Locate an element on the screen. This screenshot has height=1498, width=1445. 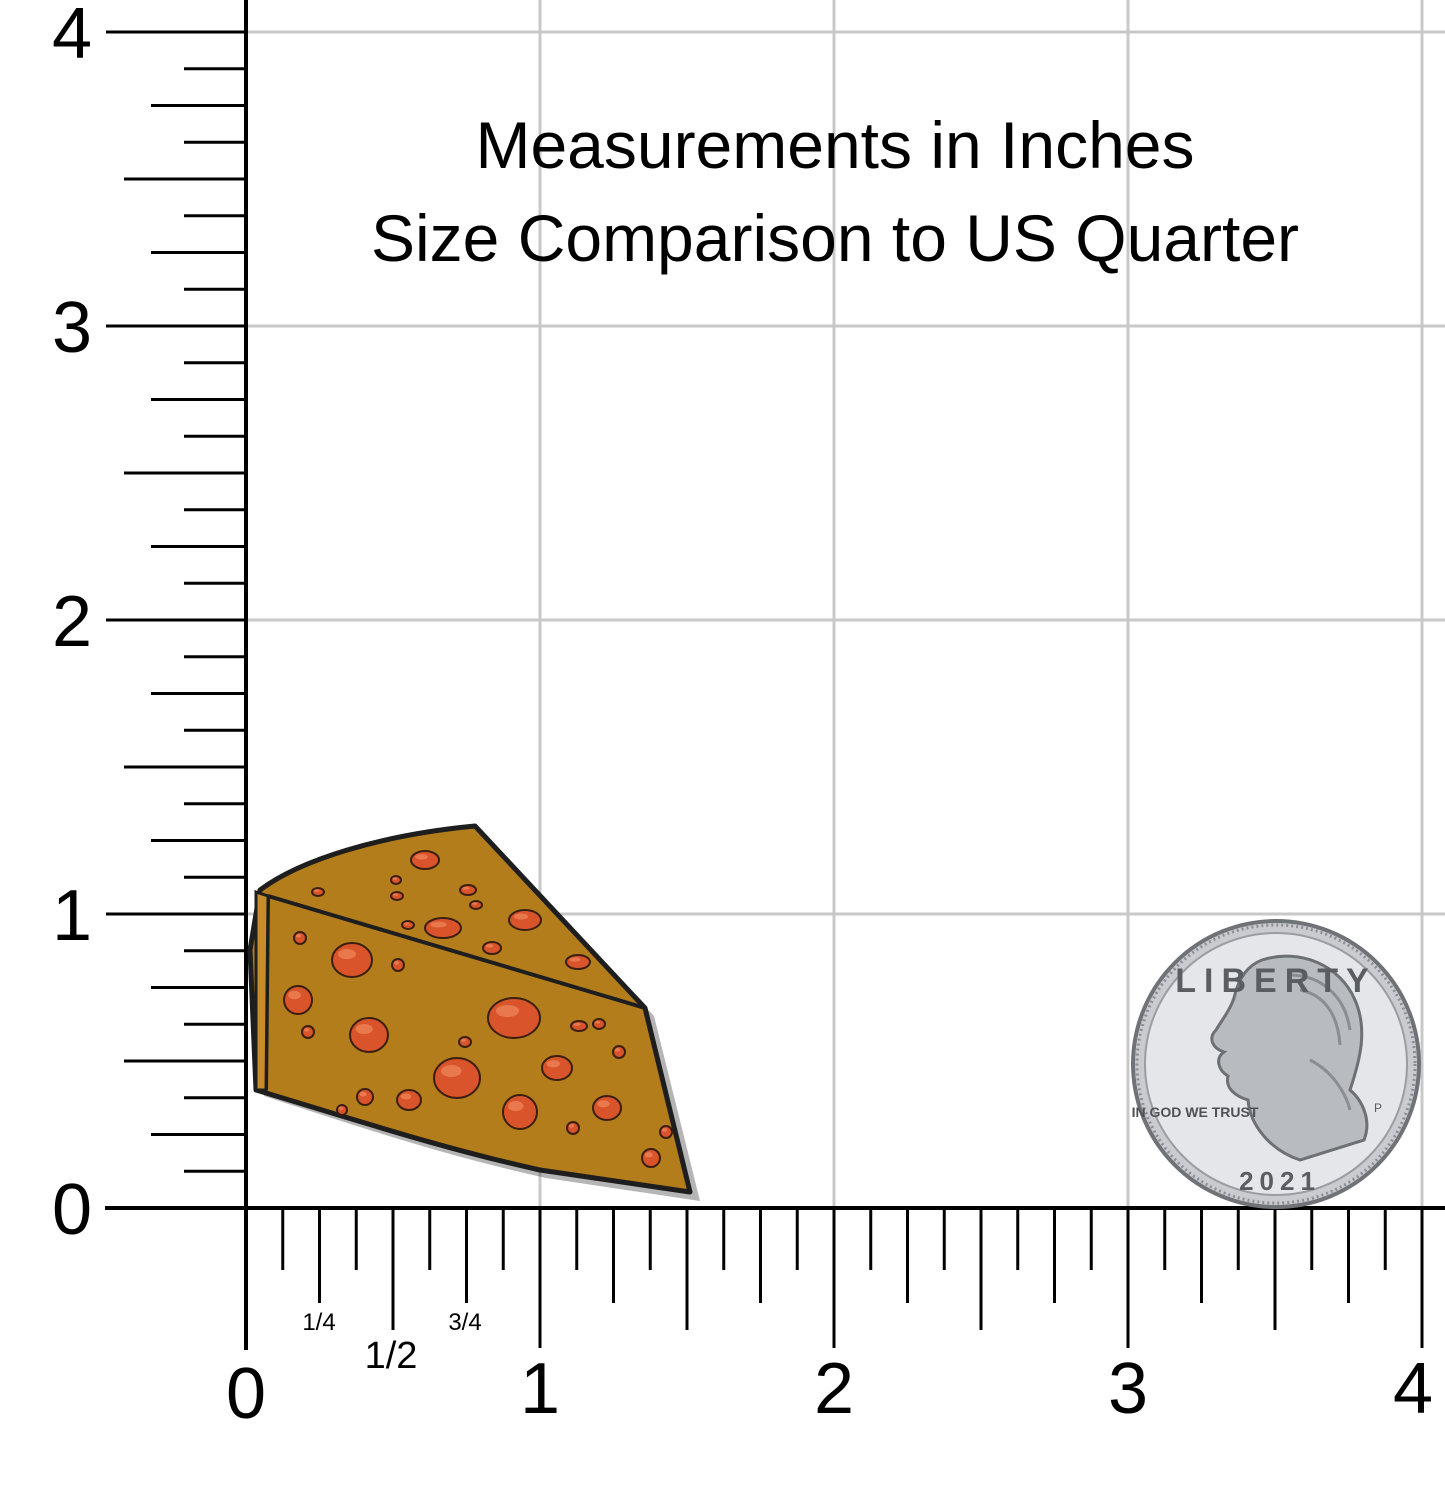
x-label: 1 is located at coordinates (540, 1389).